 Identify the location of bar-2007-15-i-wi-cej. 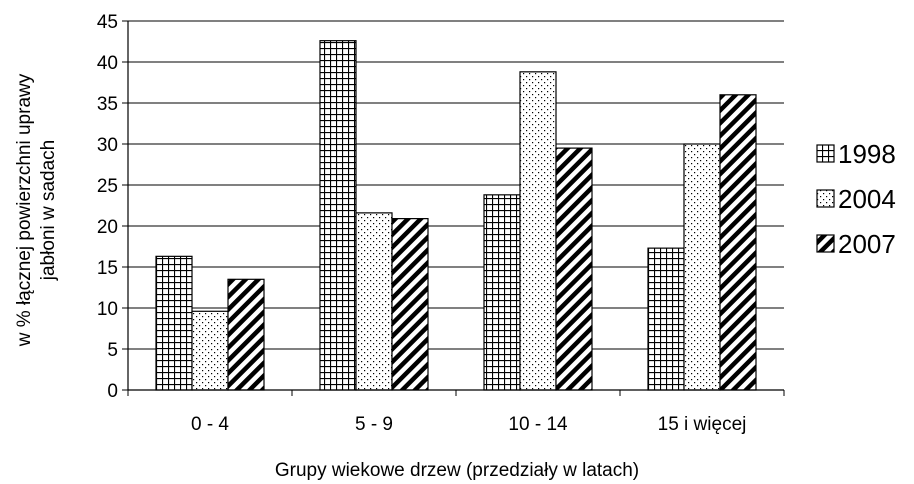
(738, 242).